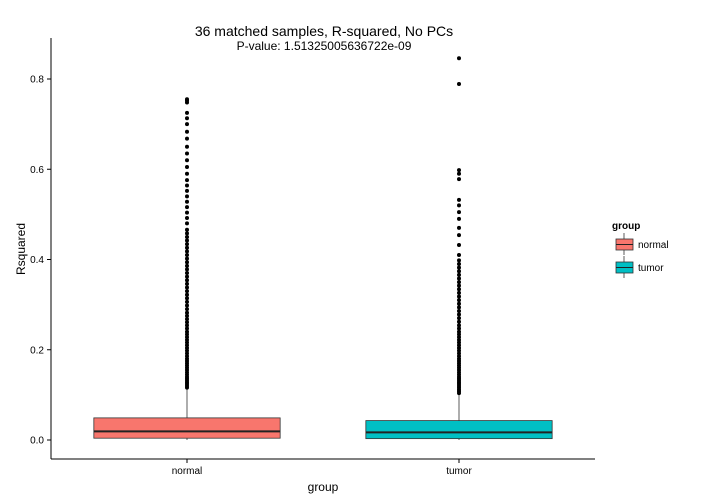  I want to click on y-axis-ticks: 0.0 0.2 0.4 0.6 0.8, so click(40, 261).